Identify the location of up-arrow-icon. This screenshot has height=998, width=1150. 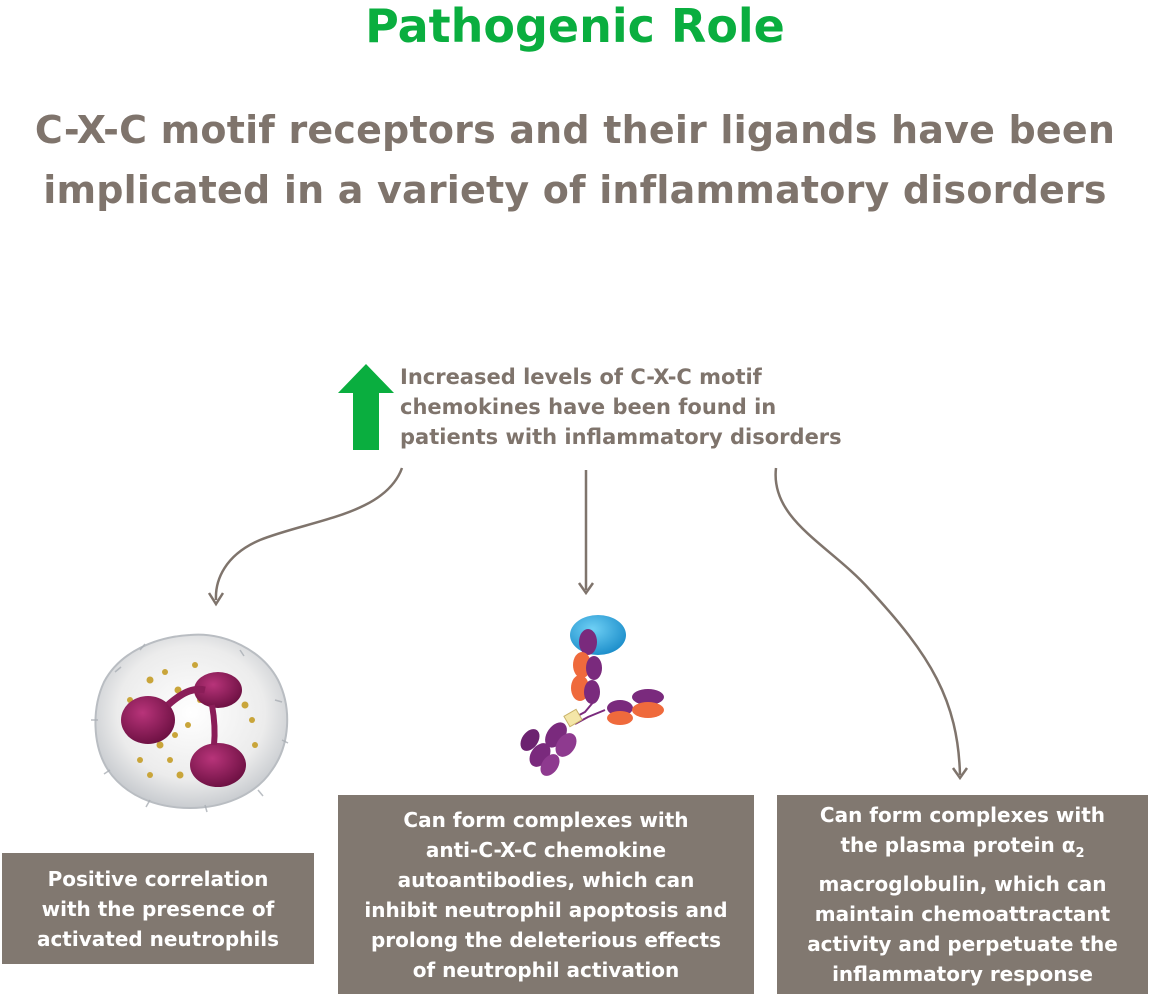
(366, 407).